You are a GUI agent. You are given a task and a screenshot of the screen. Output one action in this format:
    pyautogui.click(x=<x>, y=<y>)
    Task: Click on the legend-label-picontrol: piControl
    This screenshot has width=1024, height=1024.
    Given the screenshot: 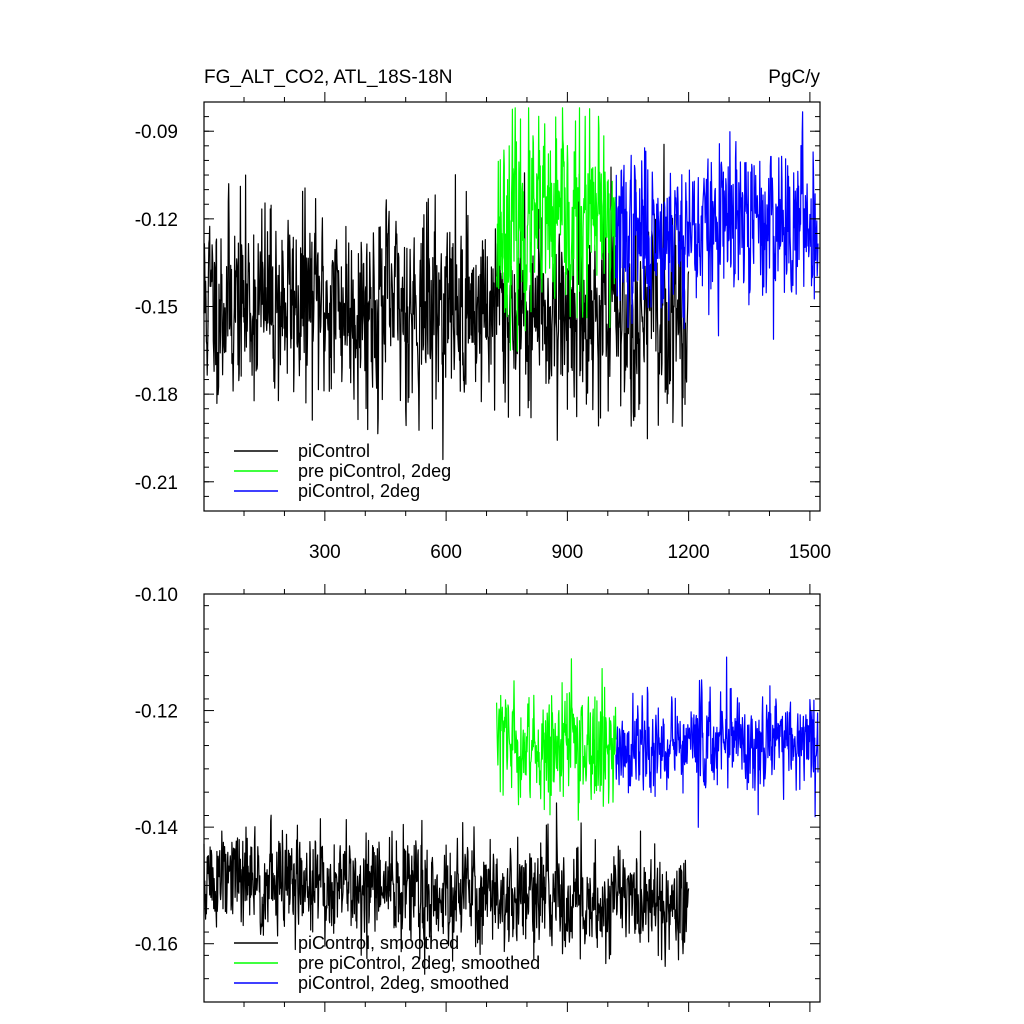 What is the action you would take?
    pyautogui.click(x=334, y=451)
    